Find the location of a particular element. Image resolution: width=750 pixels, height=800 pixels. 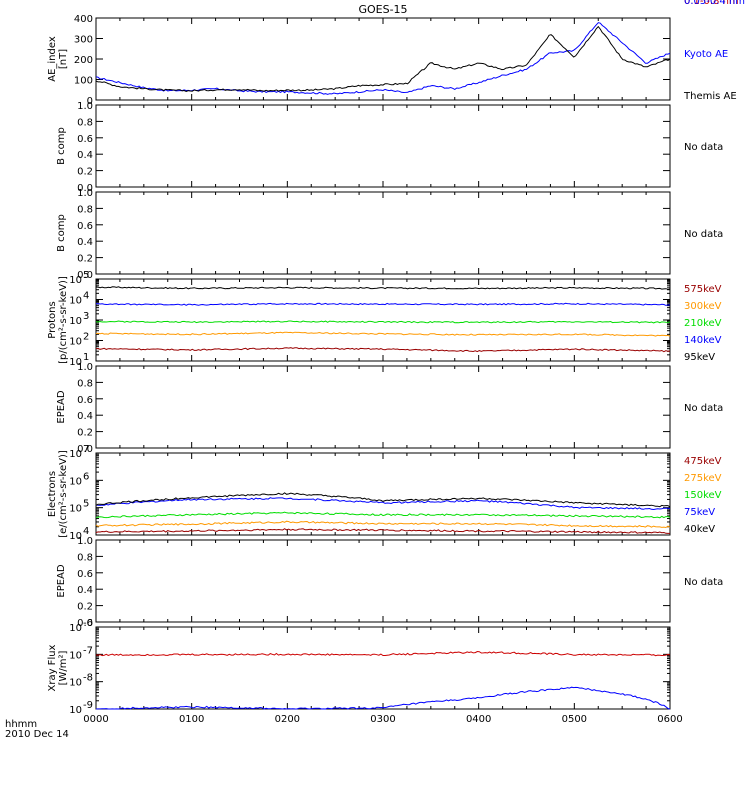

x-tick-label: 0100 is located at coordinates (191, 719).